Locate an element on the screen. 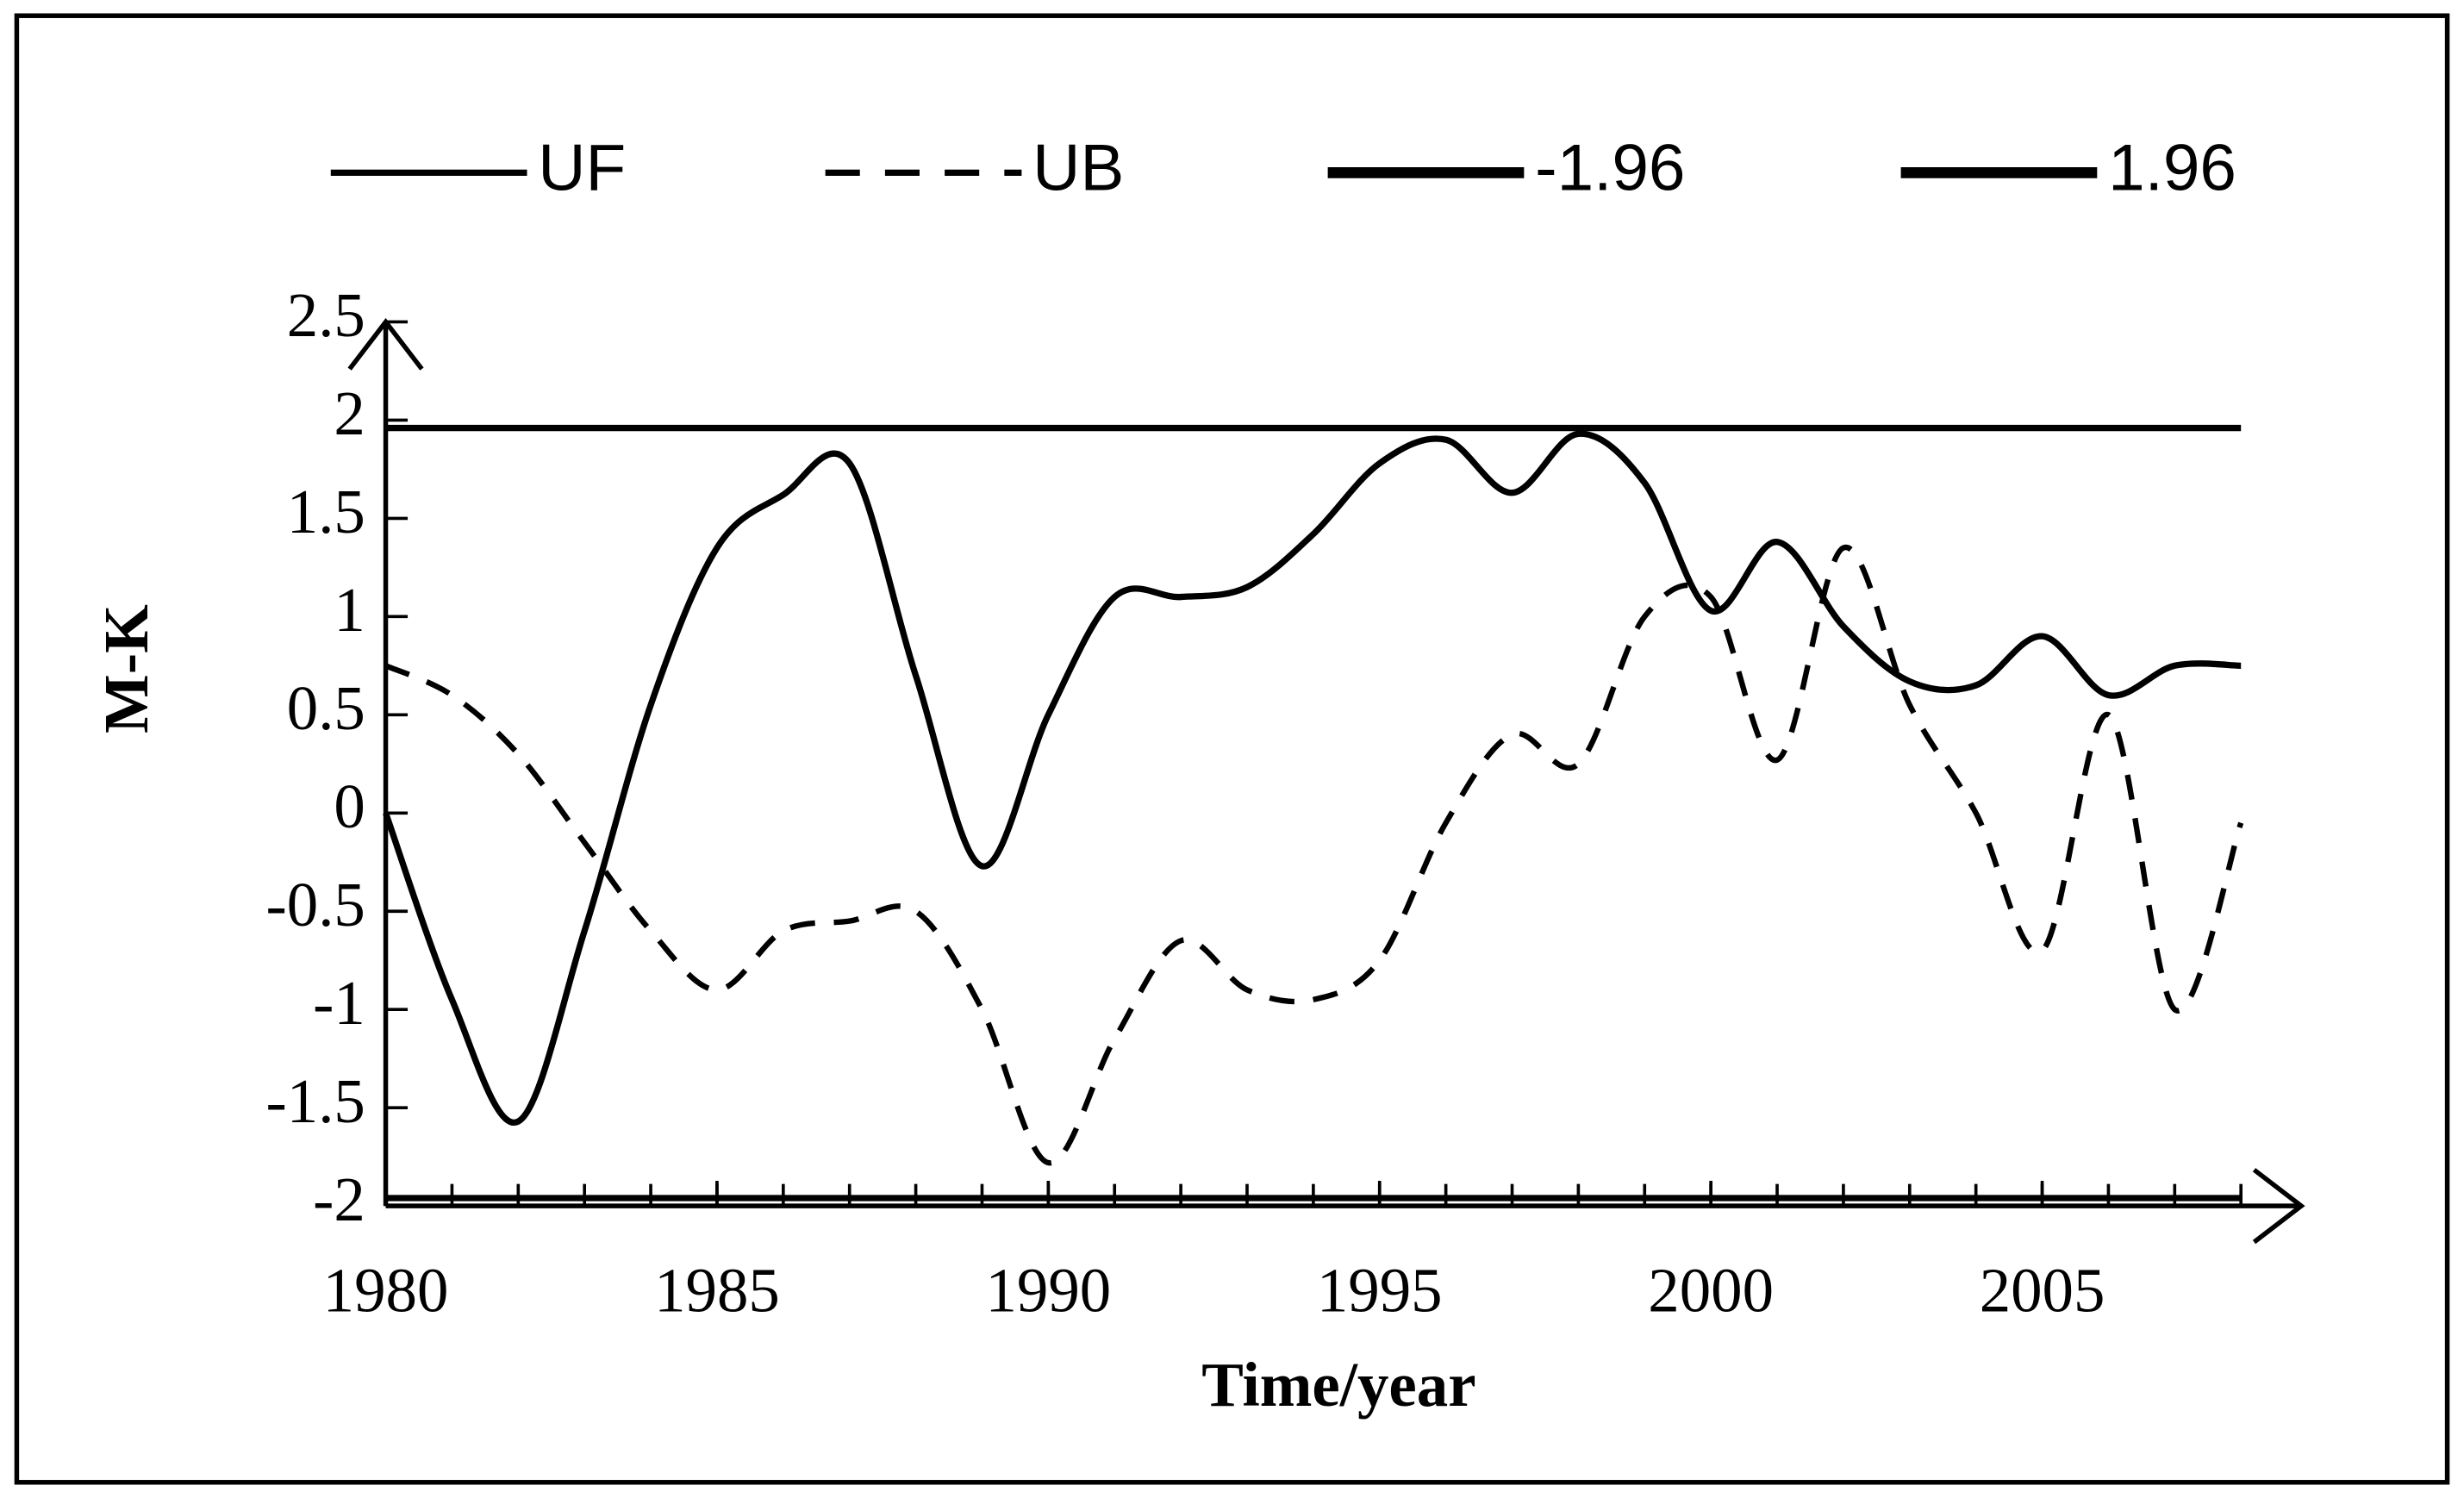 This screenshot has height=1498, width=2464. x-tick-label: 1980 is located at coordinates (386, 1291).